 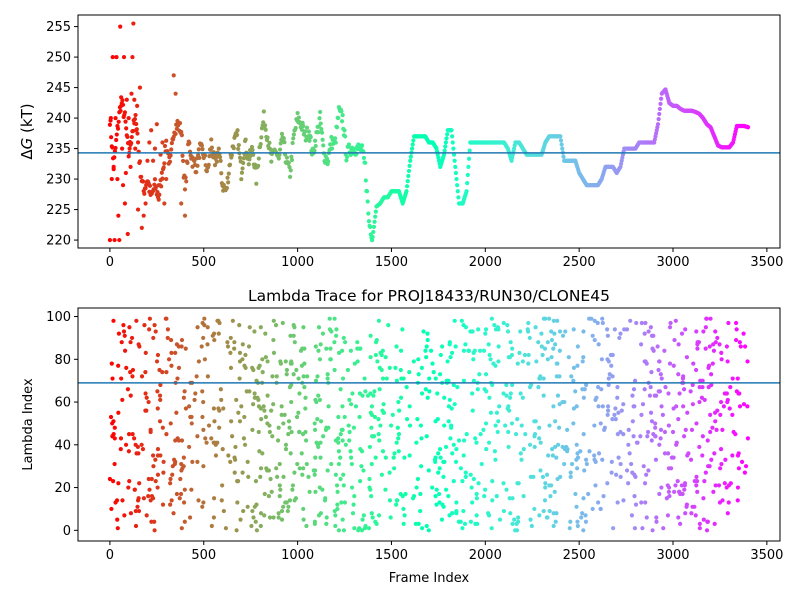 What do you see at coordinates (67, 531) in the screenshot?
I see `y-tick-label: 0` at bounding box center [67, 531].